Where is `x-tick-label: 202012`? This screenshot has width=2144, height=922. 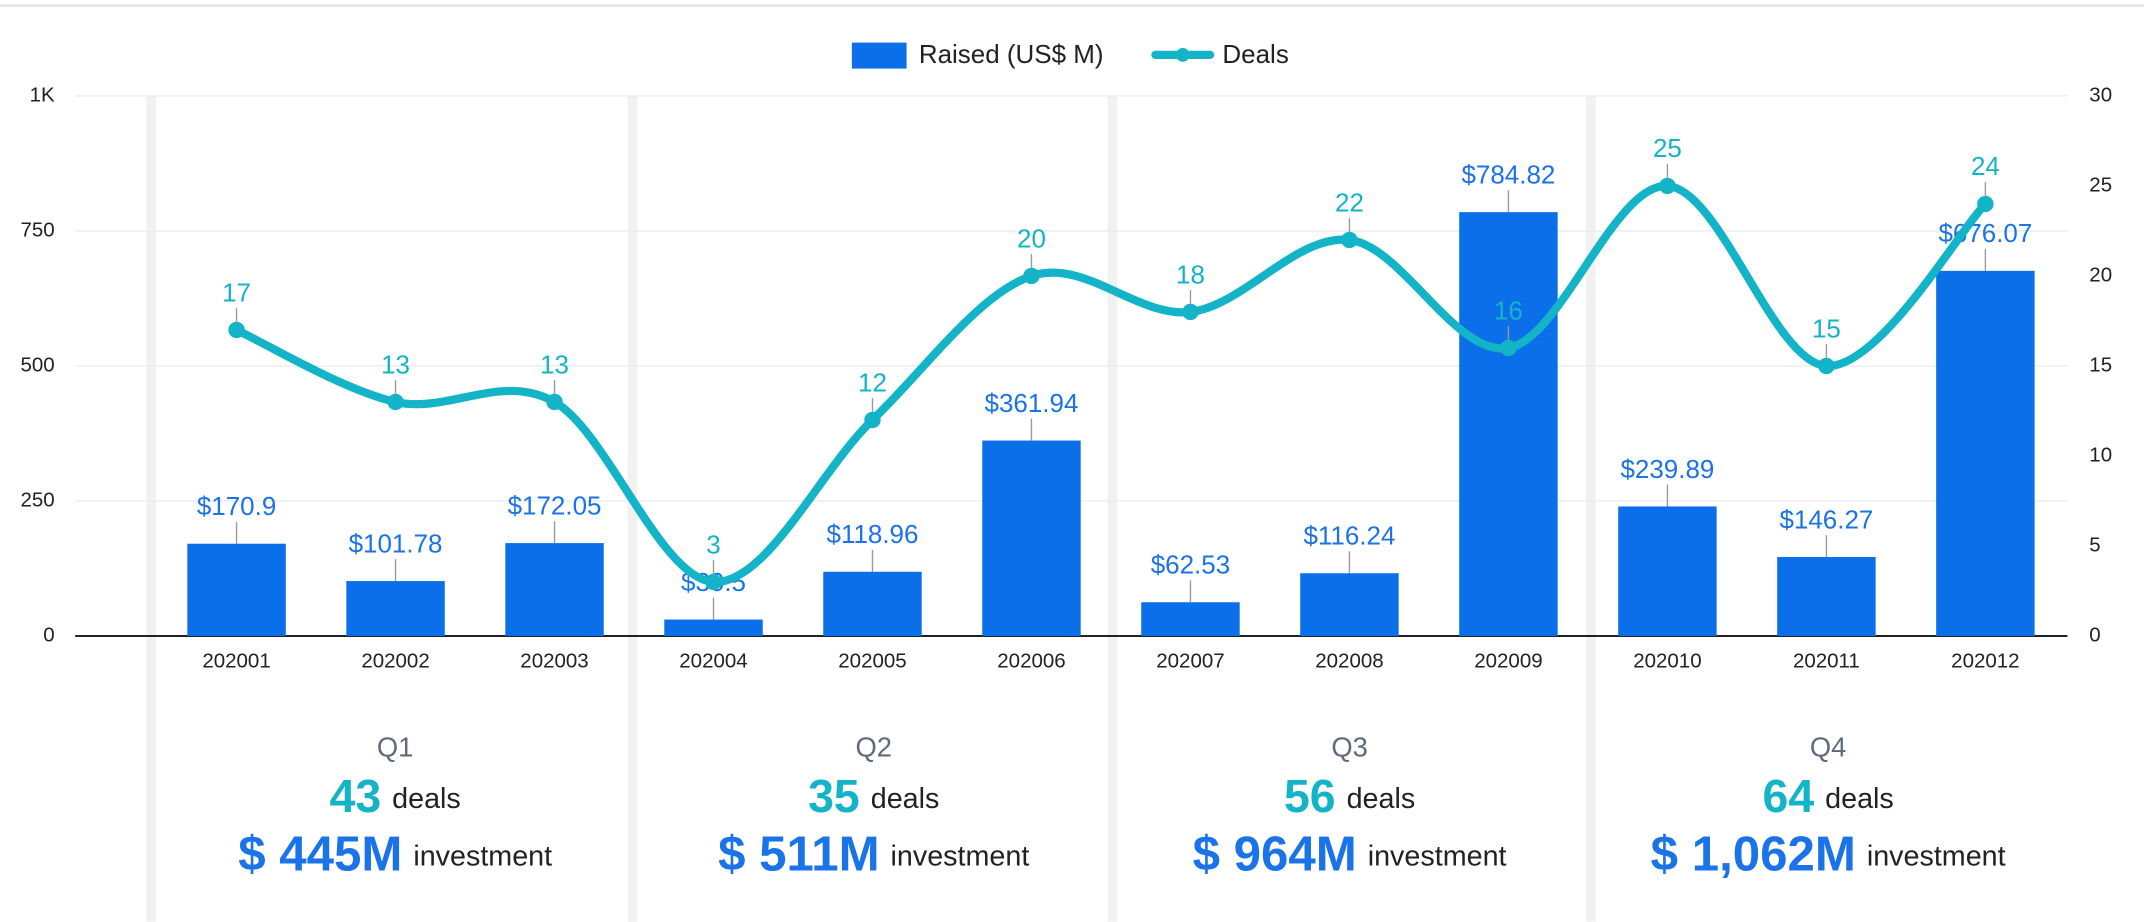 x-tick-label: 202012 is located at coordinates (1985, 660).